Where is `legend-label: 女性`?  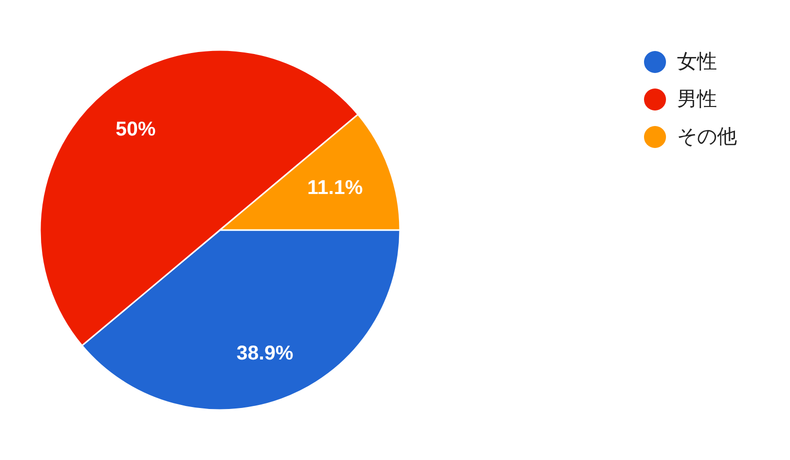 legend-label: 女性 is located at coordinates (697, 62).